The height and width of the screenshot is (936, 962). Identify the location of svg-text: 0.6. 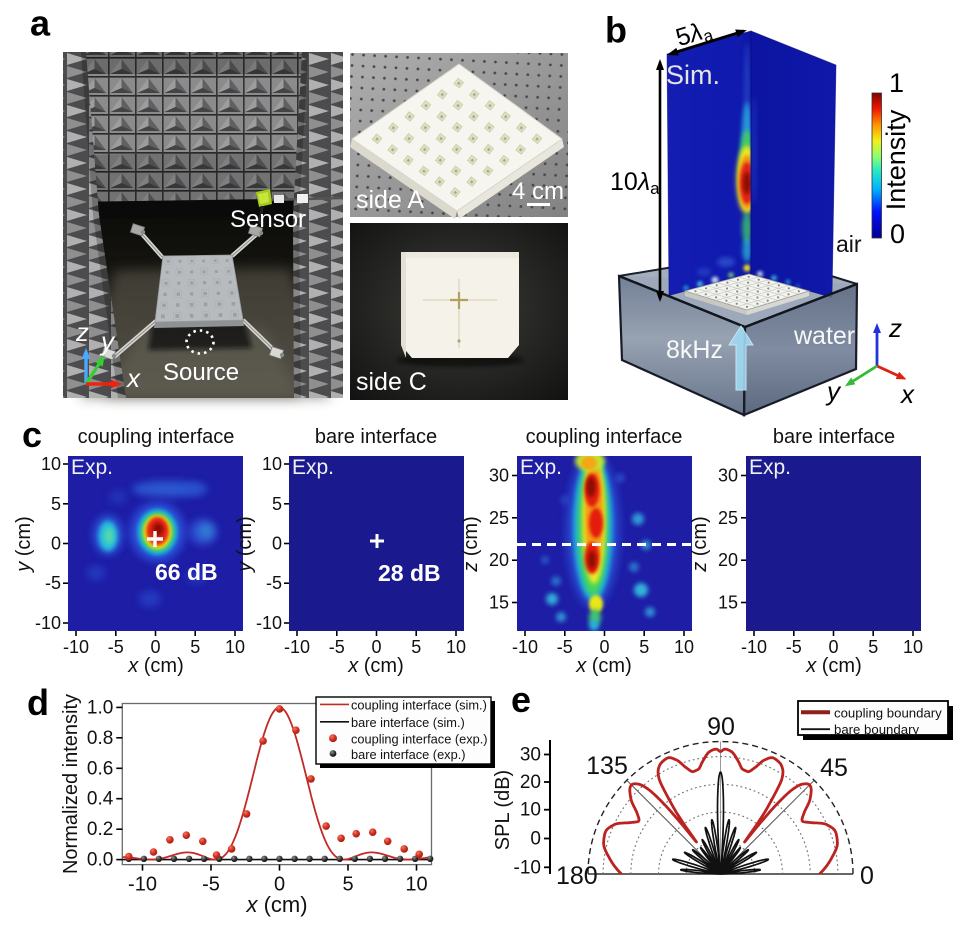
(100, 768).